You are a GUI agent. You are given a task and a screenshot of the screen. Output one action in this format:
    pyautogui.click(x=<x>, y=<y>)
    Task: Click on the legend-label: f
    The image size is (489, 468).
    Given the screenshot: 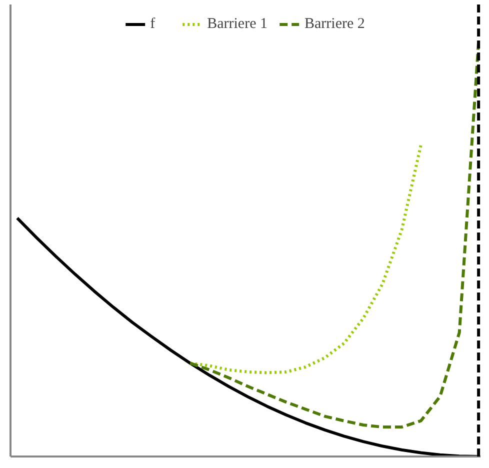 What is the action you would take?
    pyautogui.click(x=153, y=24)
    